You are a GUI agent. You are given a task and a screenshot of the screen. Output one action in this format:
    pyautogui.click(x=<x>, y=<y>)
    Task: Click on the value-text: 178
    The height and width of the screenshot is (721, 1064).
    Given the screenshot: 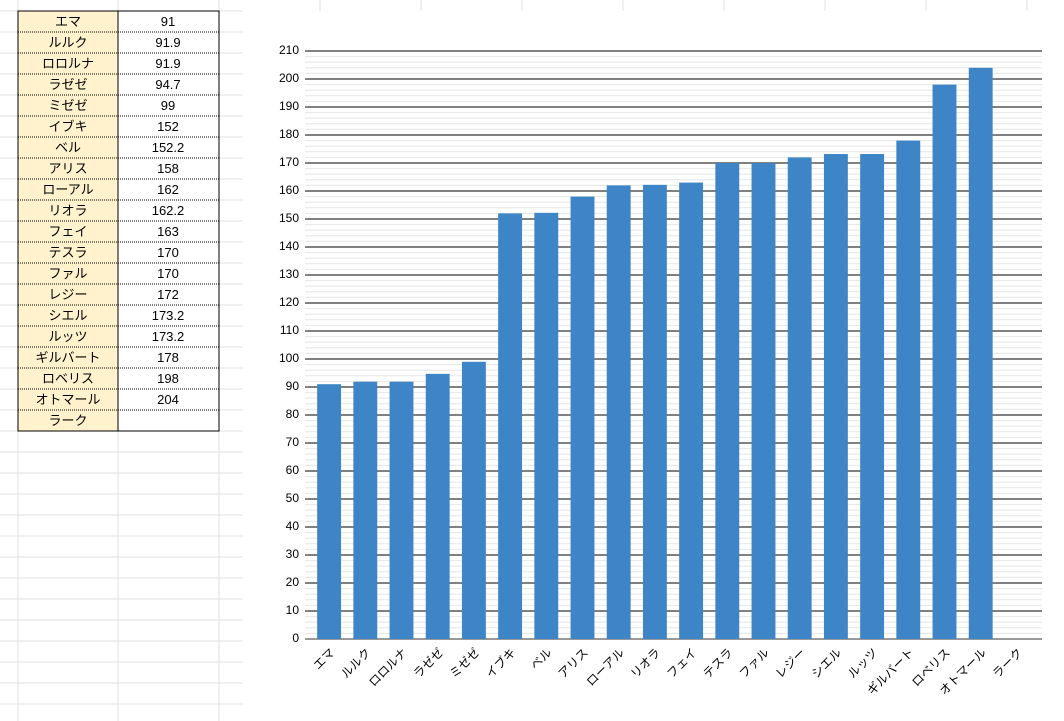 What is the action you would take?
    pyautogui.click(x=168, y=357)
    